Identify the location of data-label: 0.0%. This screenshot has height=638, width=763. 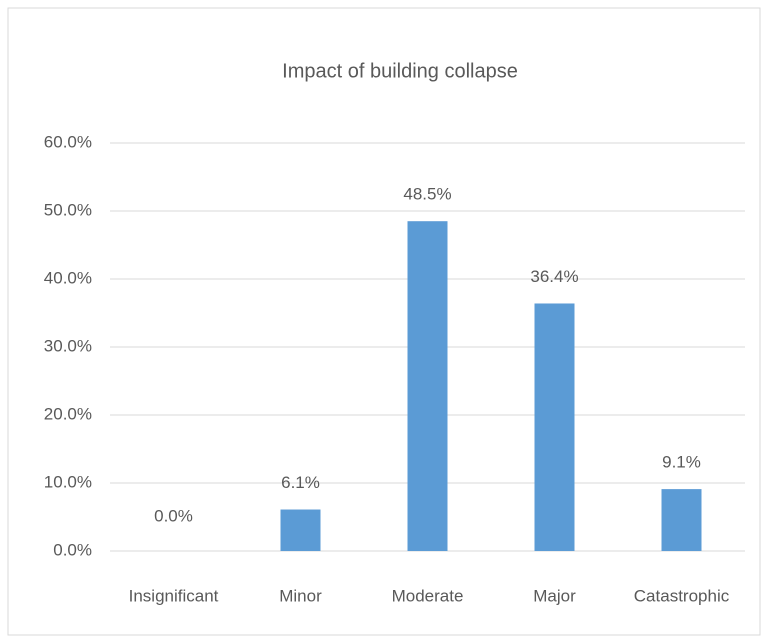
(173, 515).